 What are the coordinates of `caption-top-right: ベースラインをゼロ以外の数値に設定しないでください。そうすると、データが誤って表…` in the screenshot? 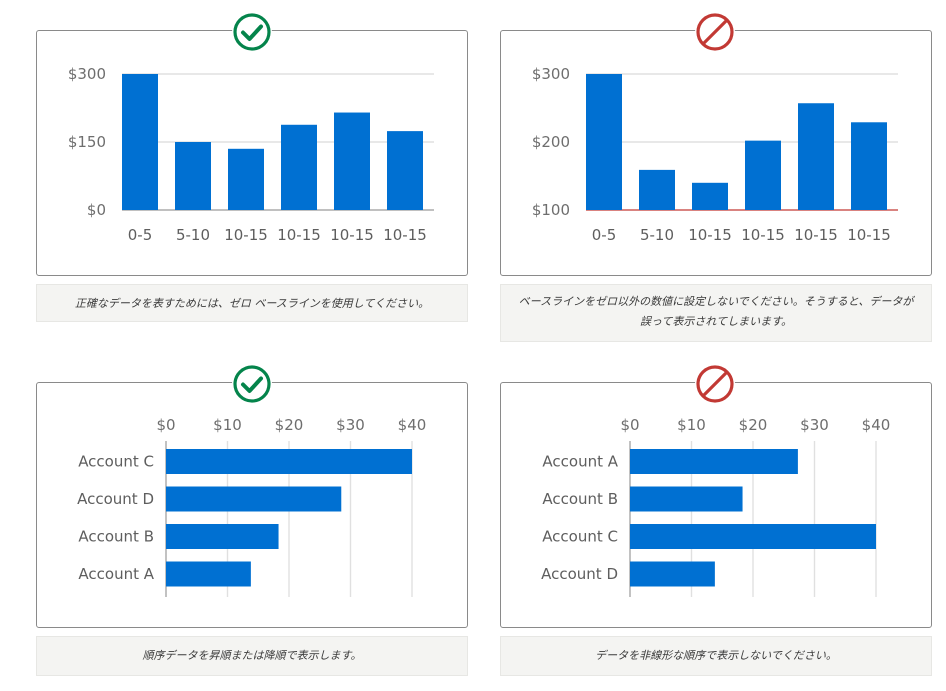 It's located at (716, 313).